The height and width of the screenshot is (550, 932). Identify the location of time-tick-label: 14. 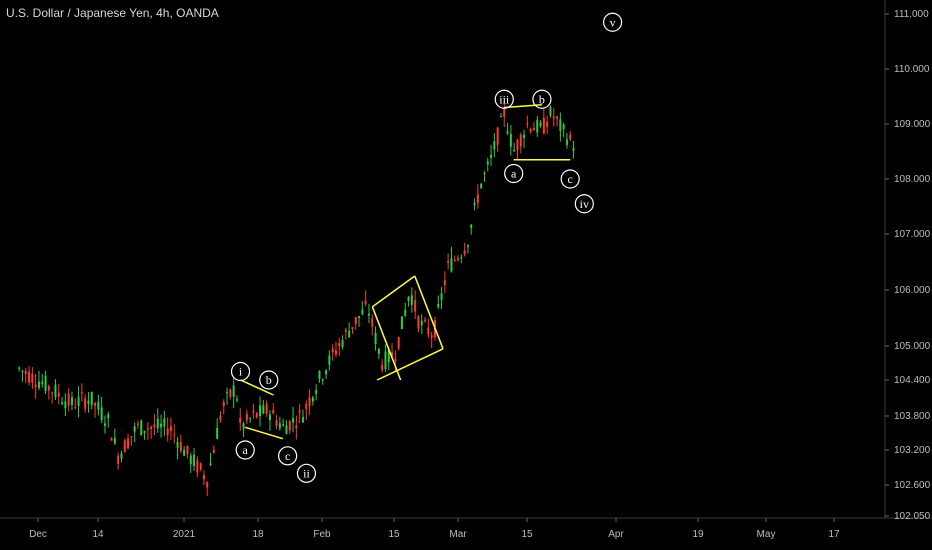
(98, 534).